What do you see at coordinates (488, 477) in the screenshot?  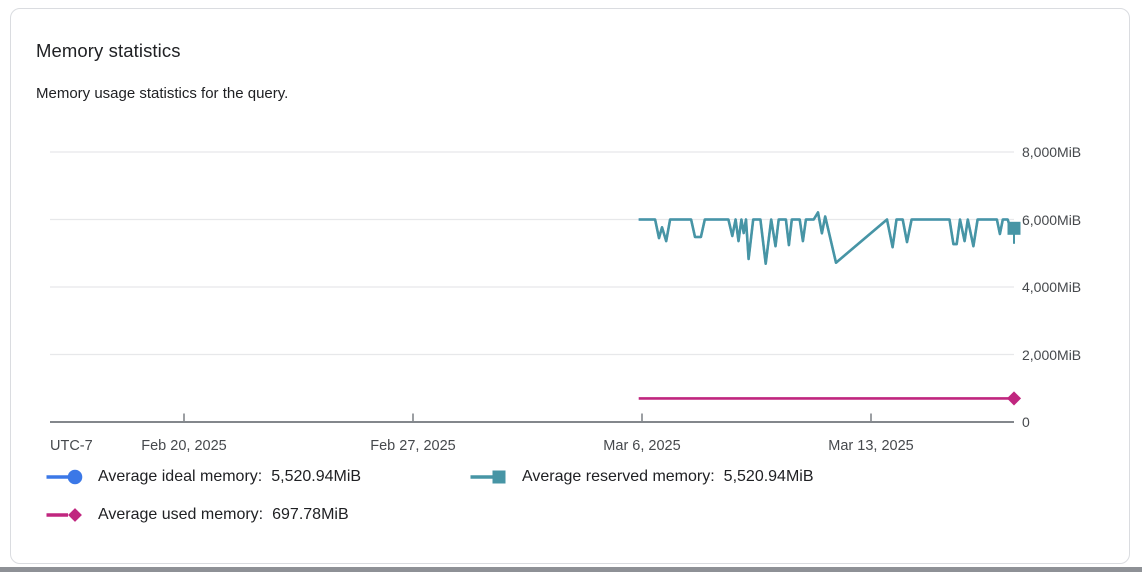 I see `reserved-memory-line-square-icon` at bounding box center [488, 477].